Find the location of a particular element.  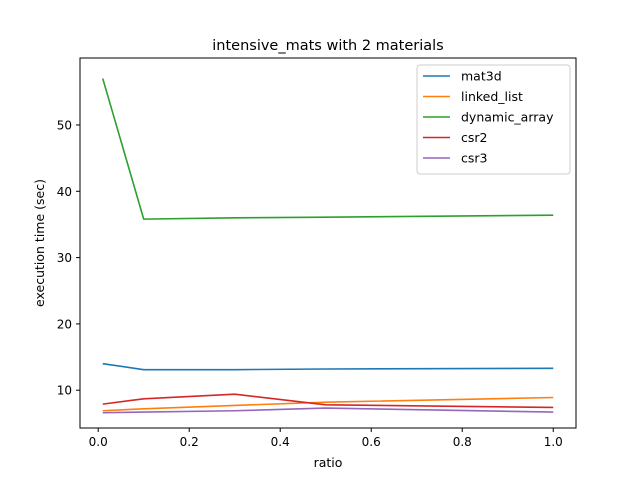

series-line-linked-list is located at coordinates (328, 404).